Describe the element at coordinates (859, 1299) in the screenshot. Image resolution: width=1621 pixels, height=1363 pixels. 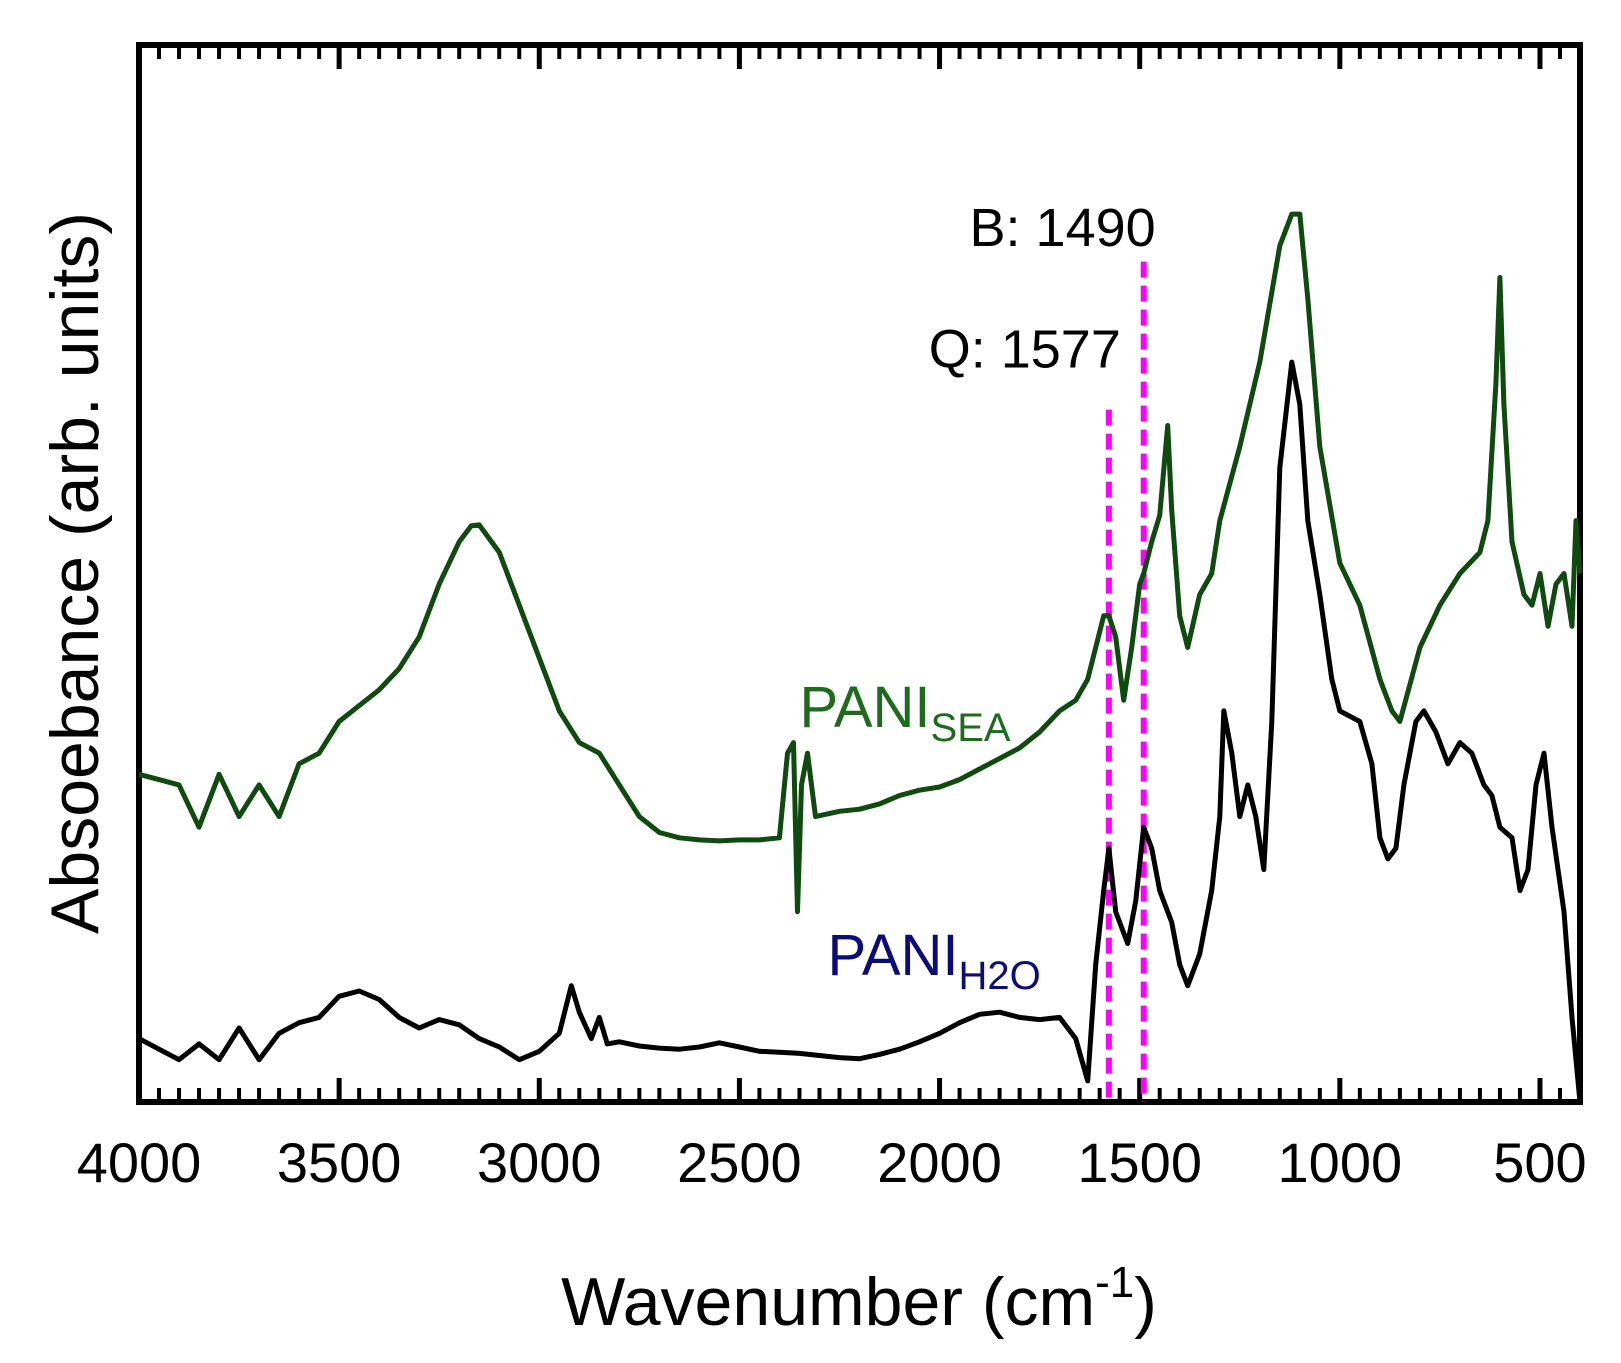
I see `x-axis-title: Wavenumber (cm-1)` at that location.